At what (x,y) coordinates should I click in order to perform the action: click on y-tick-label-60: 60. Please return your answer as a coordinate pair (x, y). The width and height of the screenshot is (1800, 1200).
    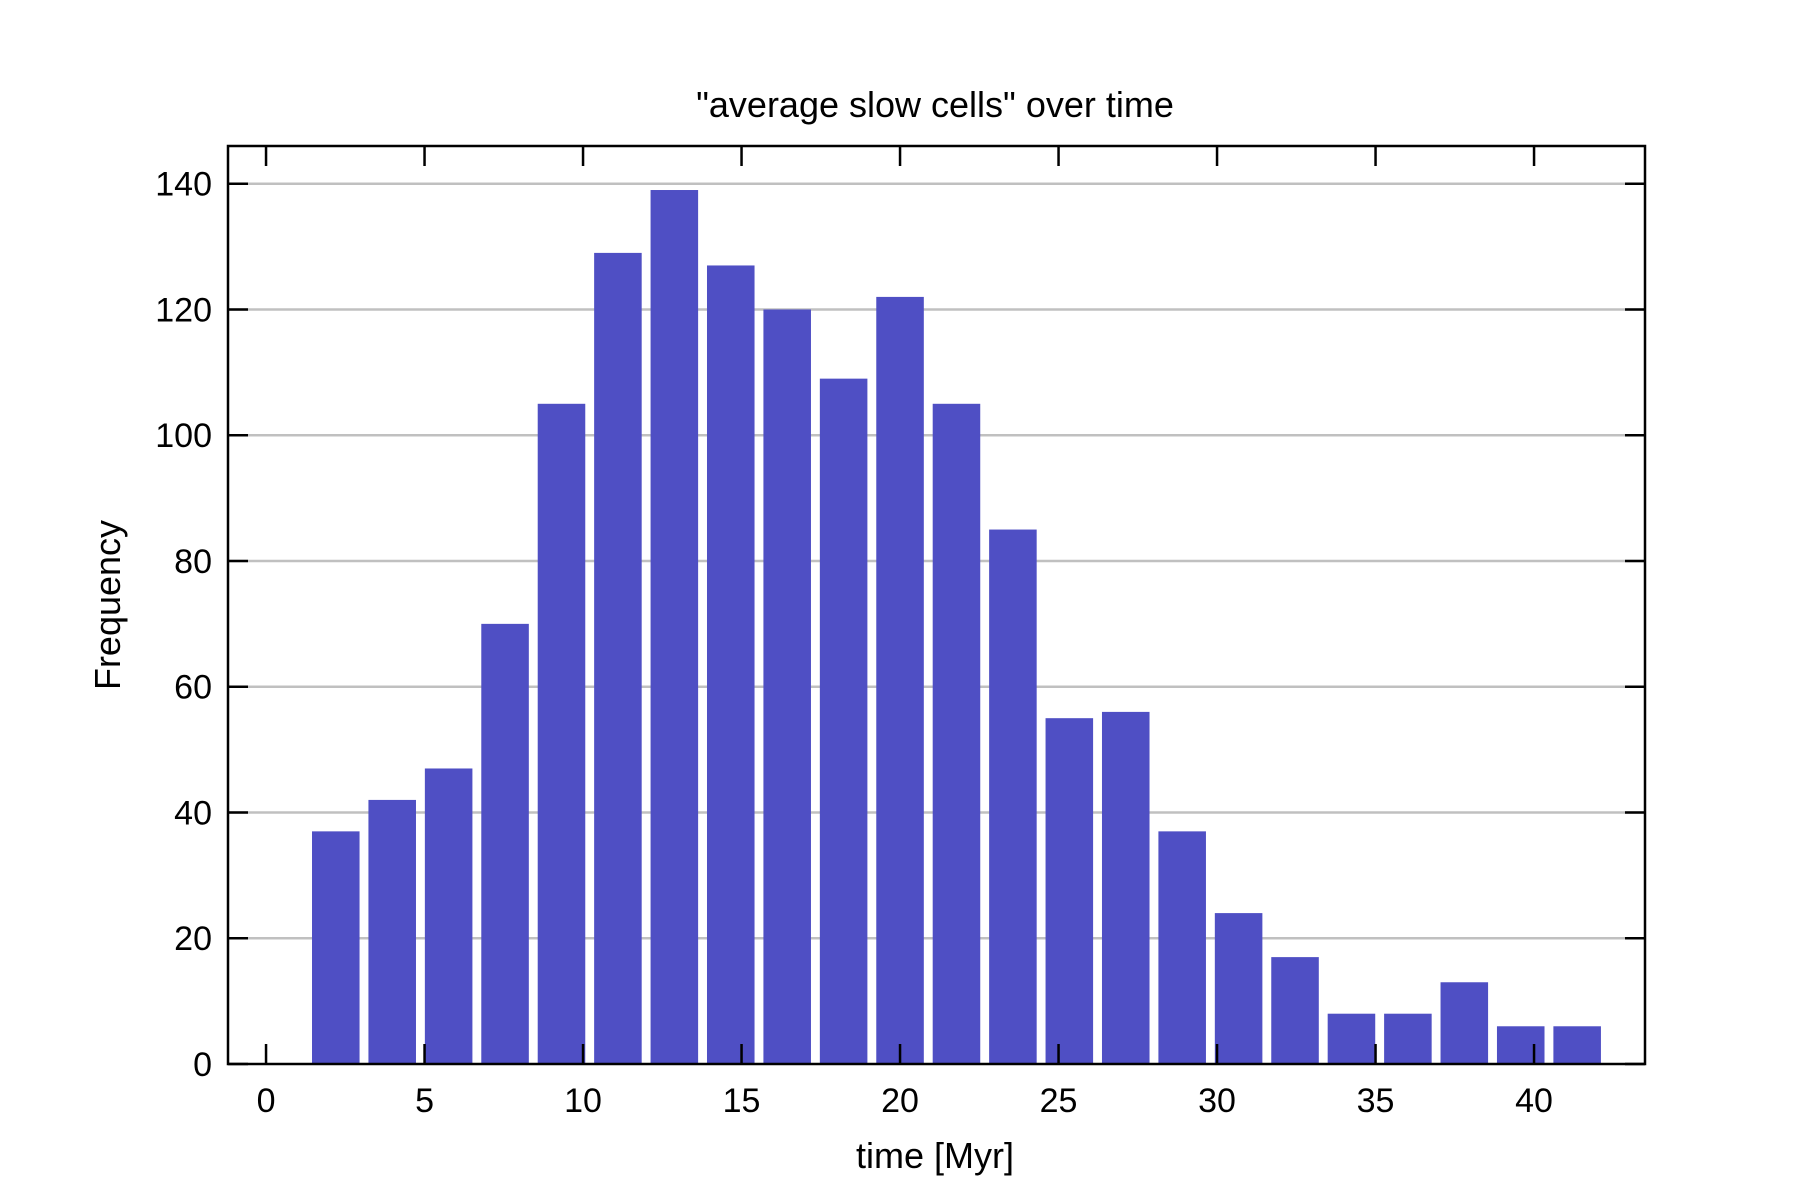
    Looking at the image, I should click on (193, 688).